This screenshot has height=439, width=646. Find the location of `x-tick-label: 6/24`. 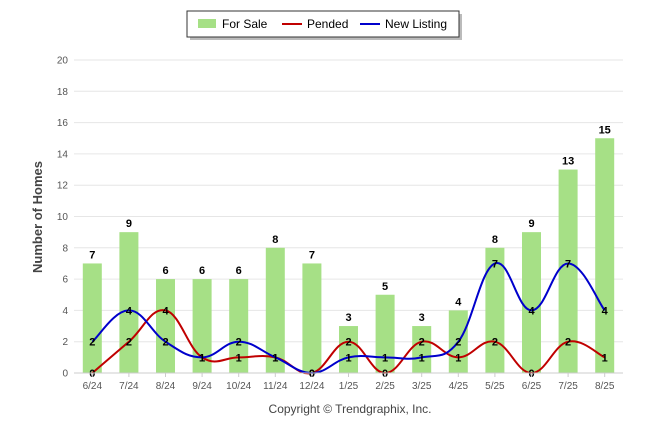

x-tick-label: 6/24 is located at coordinates (93, 386).